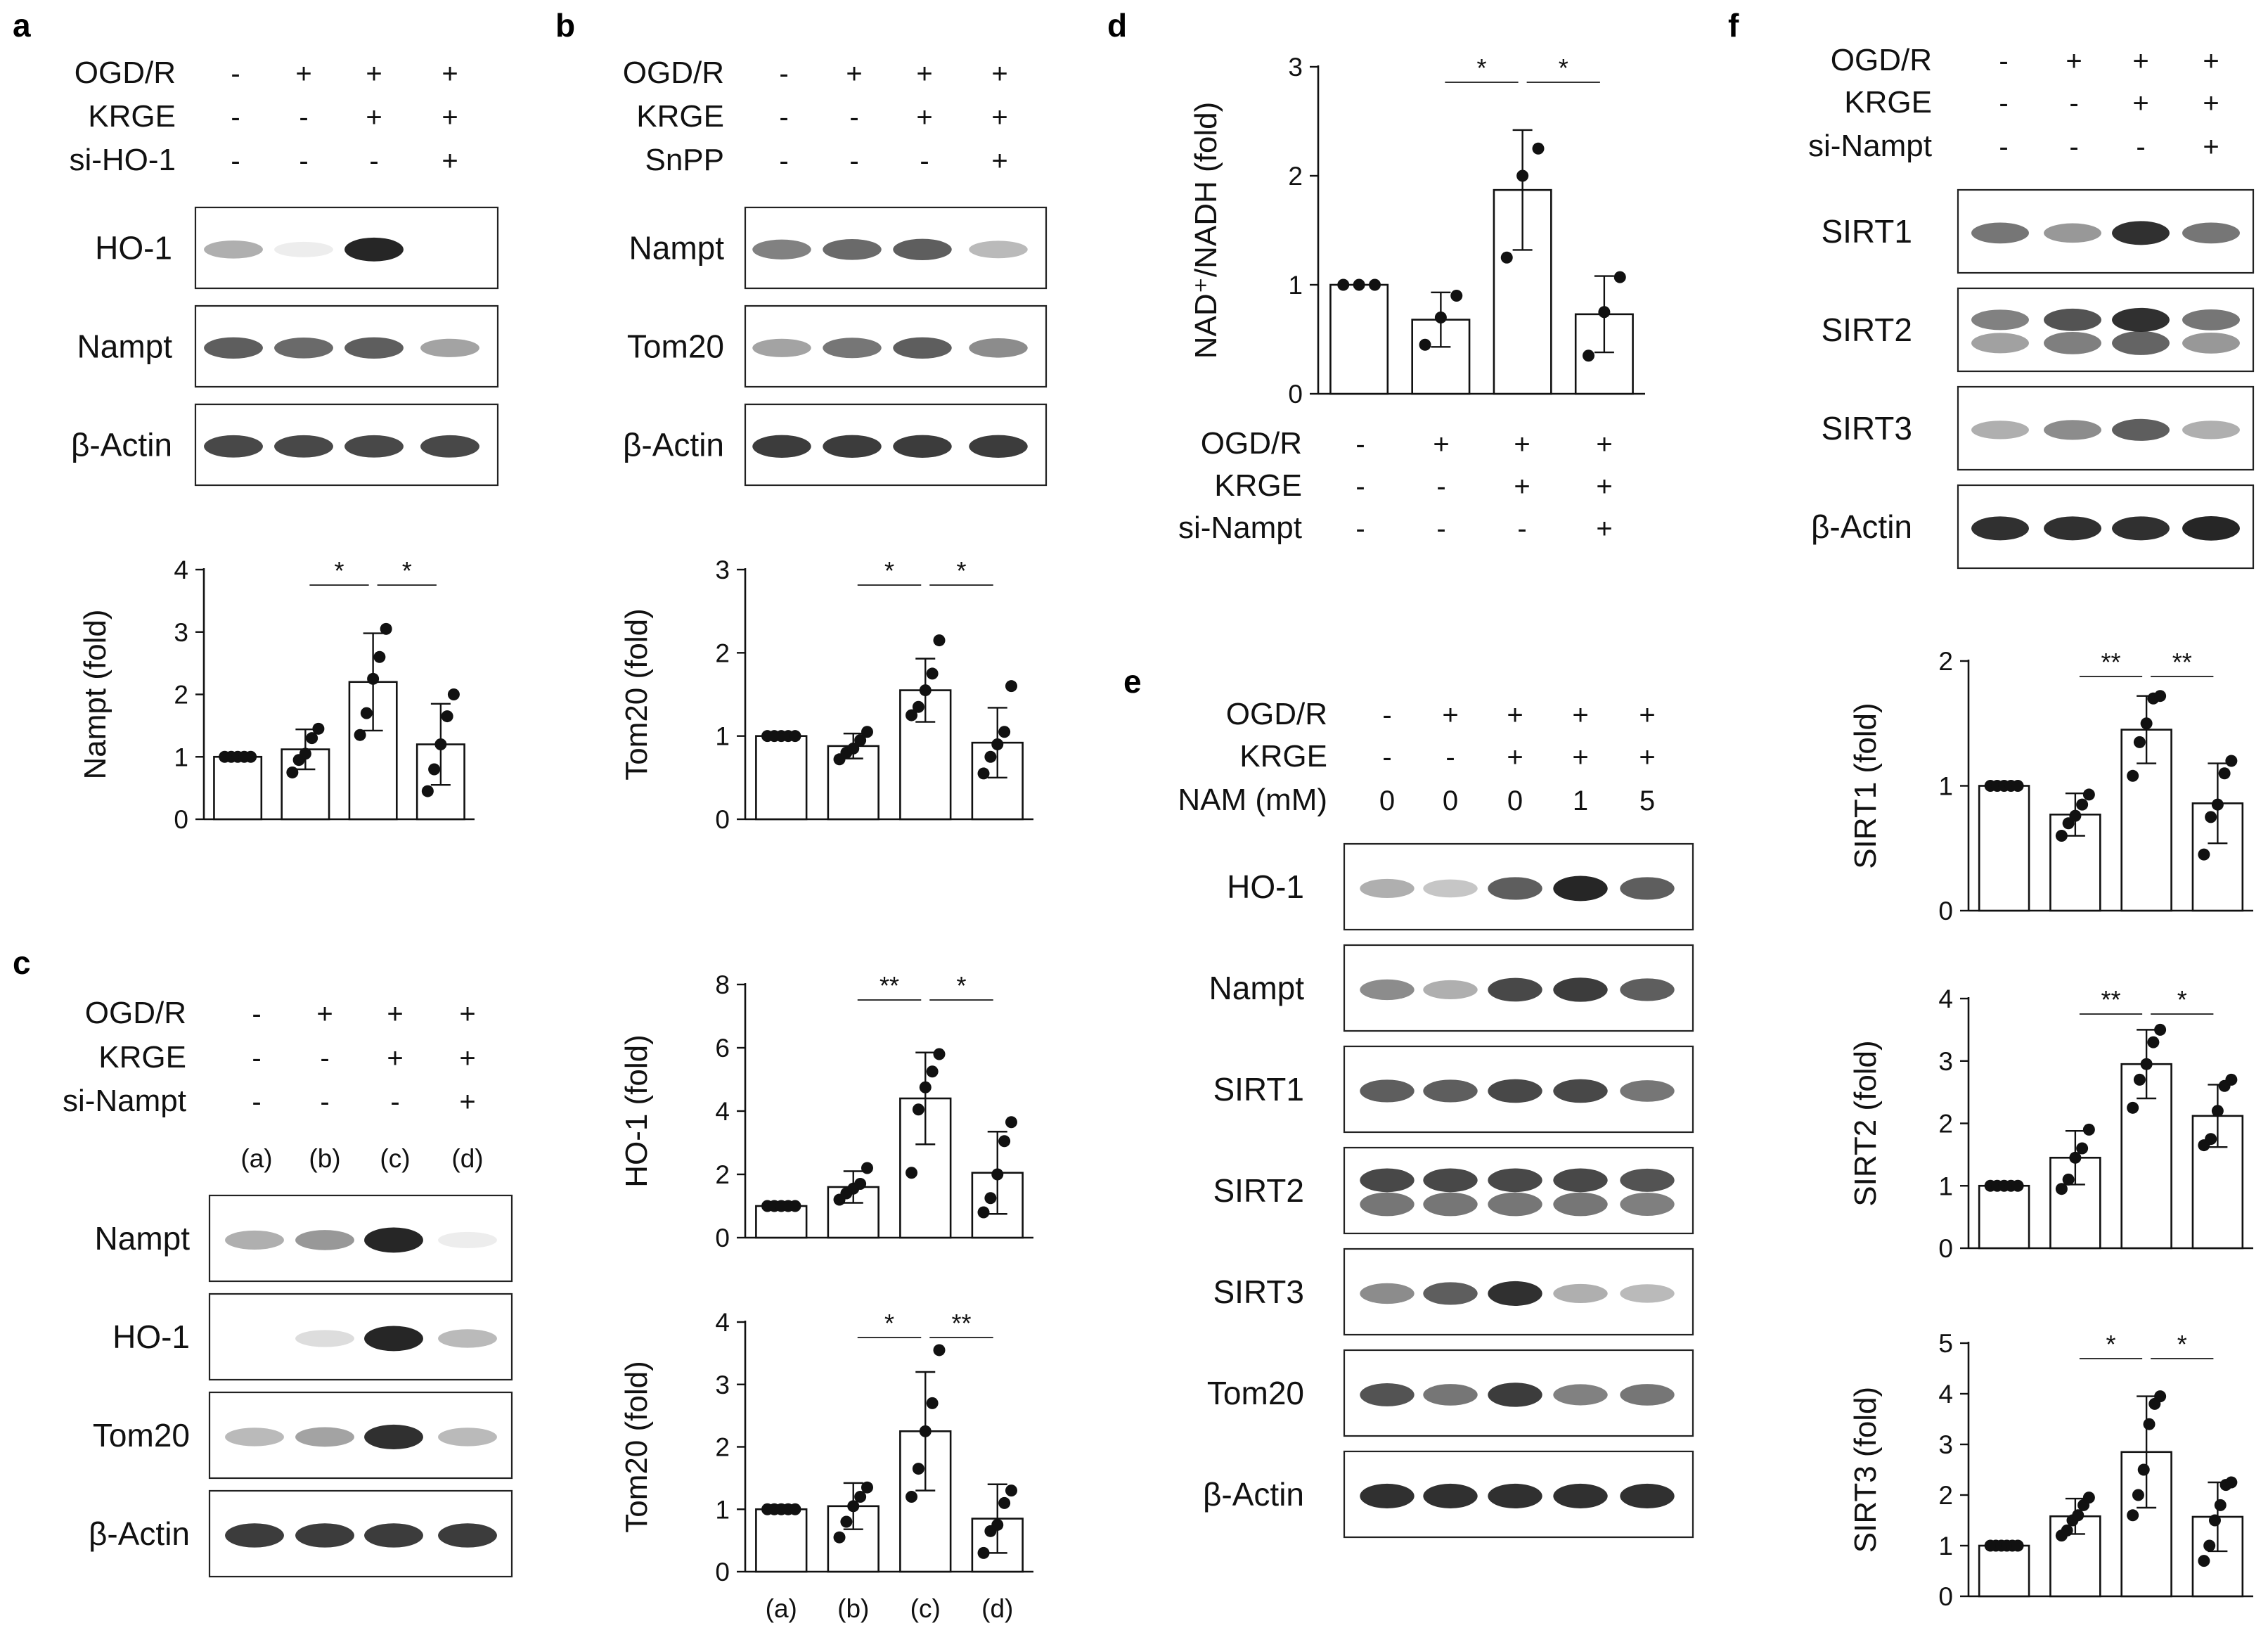 Image resolution: width=2268 pixels, height=1642 pixels. What do you see at coordinates (233, 348) in the screenshot?
I see `panel-a-band` at bounding box center [233, 348].